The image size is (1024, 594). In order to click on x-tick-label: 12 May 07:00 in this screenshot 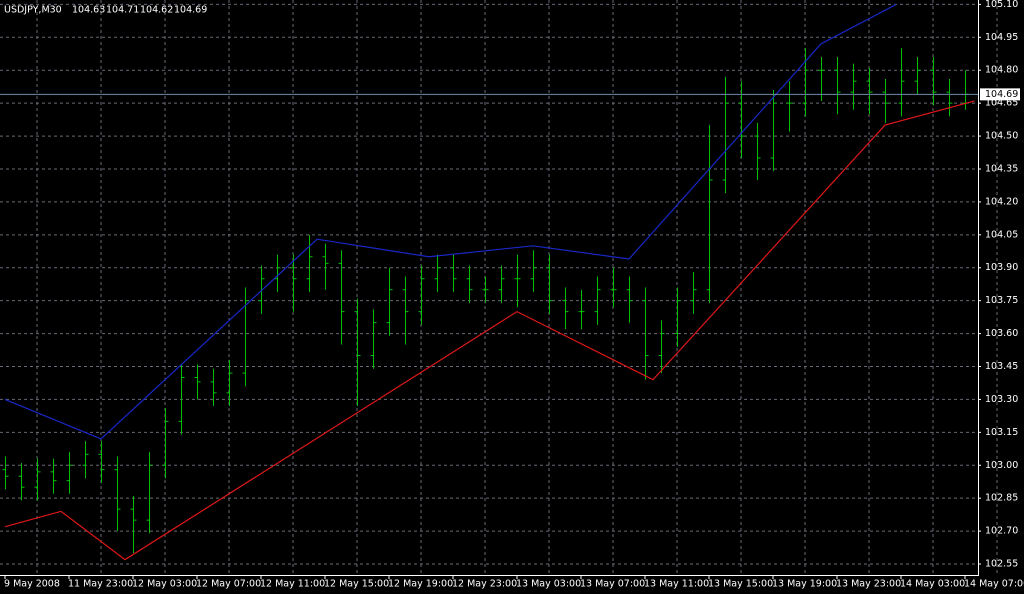, I will do `click(228, 584)`.